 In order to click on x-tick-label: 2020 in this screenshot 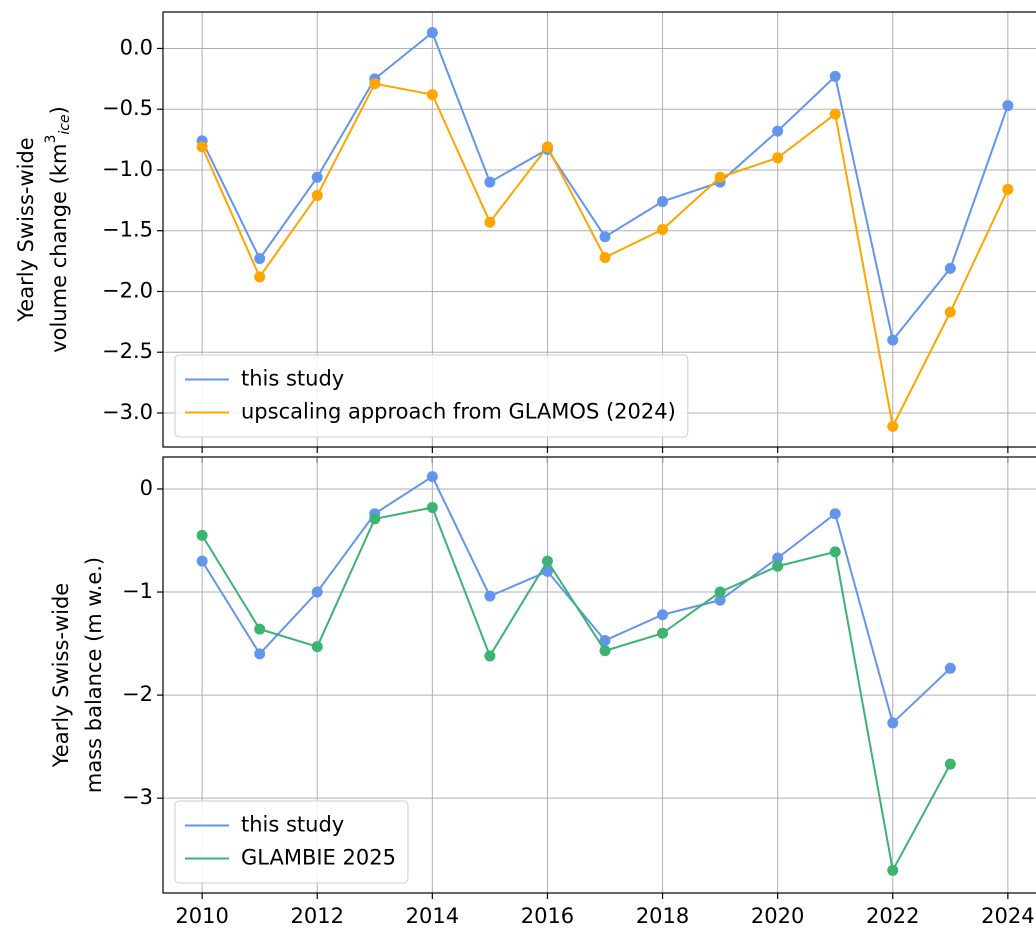, I will do `click(777, 916)`.